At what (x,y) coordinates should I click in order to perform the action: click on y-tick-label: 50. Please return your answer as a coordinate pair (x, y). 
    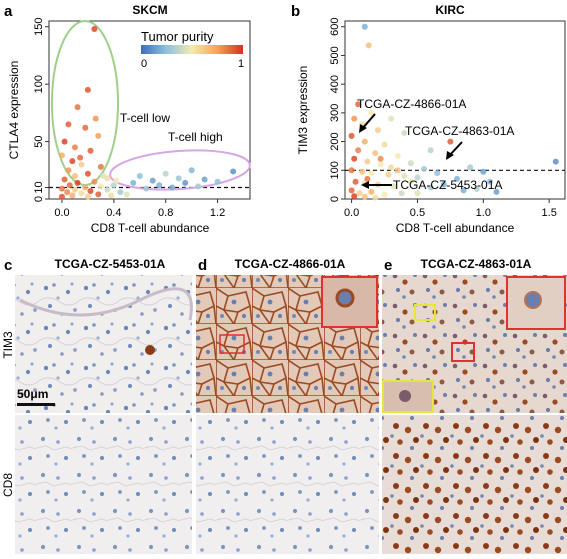
    Looking at the image, I should click on (39, 141).